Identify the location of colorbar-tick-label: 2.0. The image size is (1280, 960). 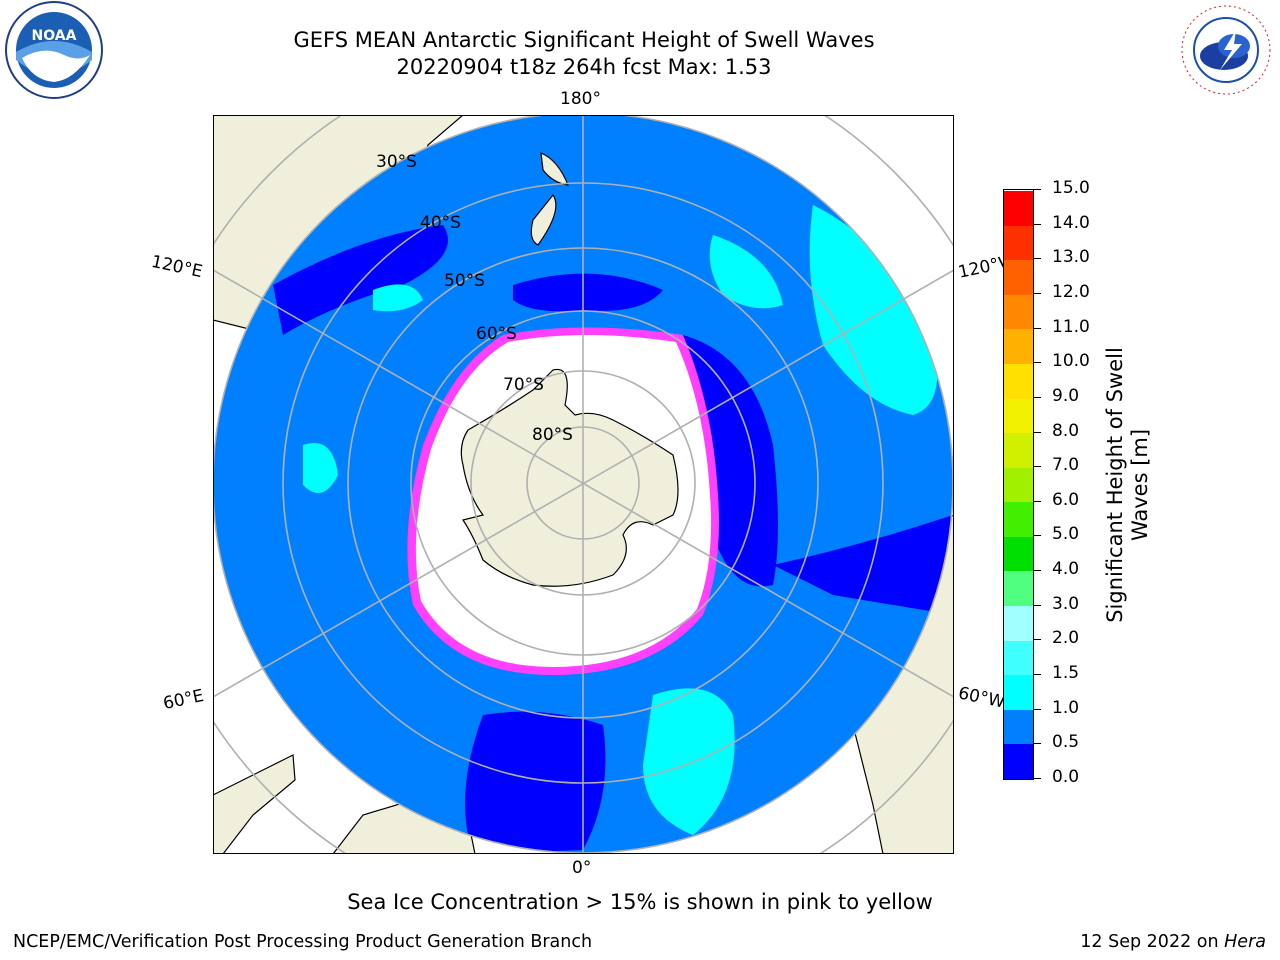
(1066, 638).